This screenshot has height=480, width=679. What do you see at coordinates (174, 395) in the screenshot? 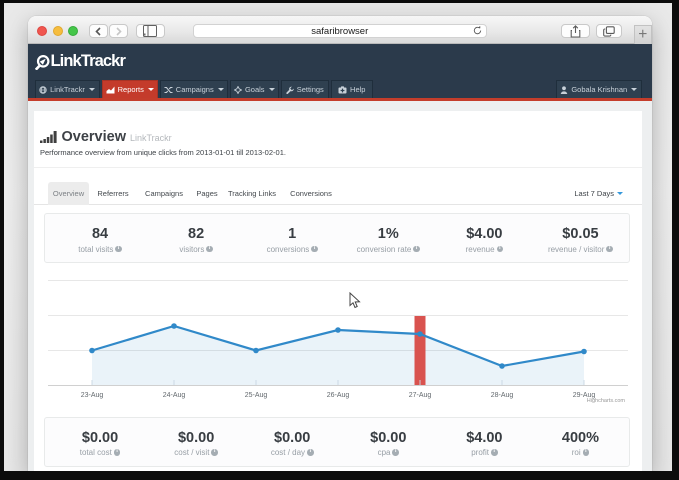
I see `svg-text: 24-Aug` at bounding box center [174, 395].